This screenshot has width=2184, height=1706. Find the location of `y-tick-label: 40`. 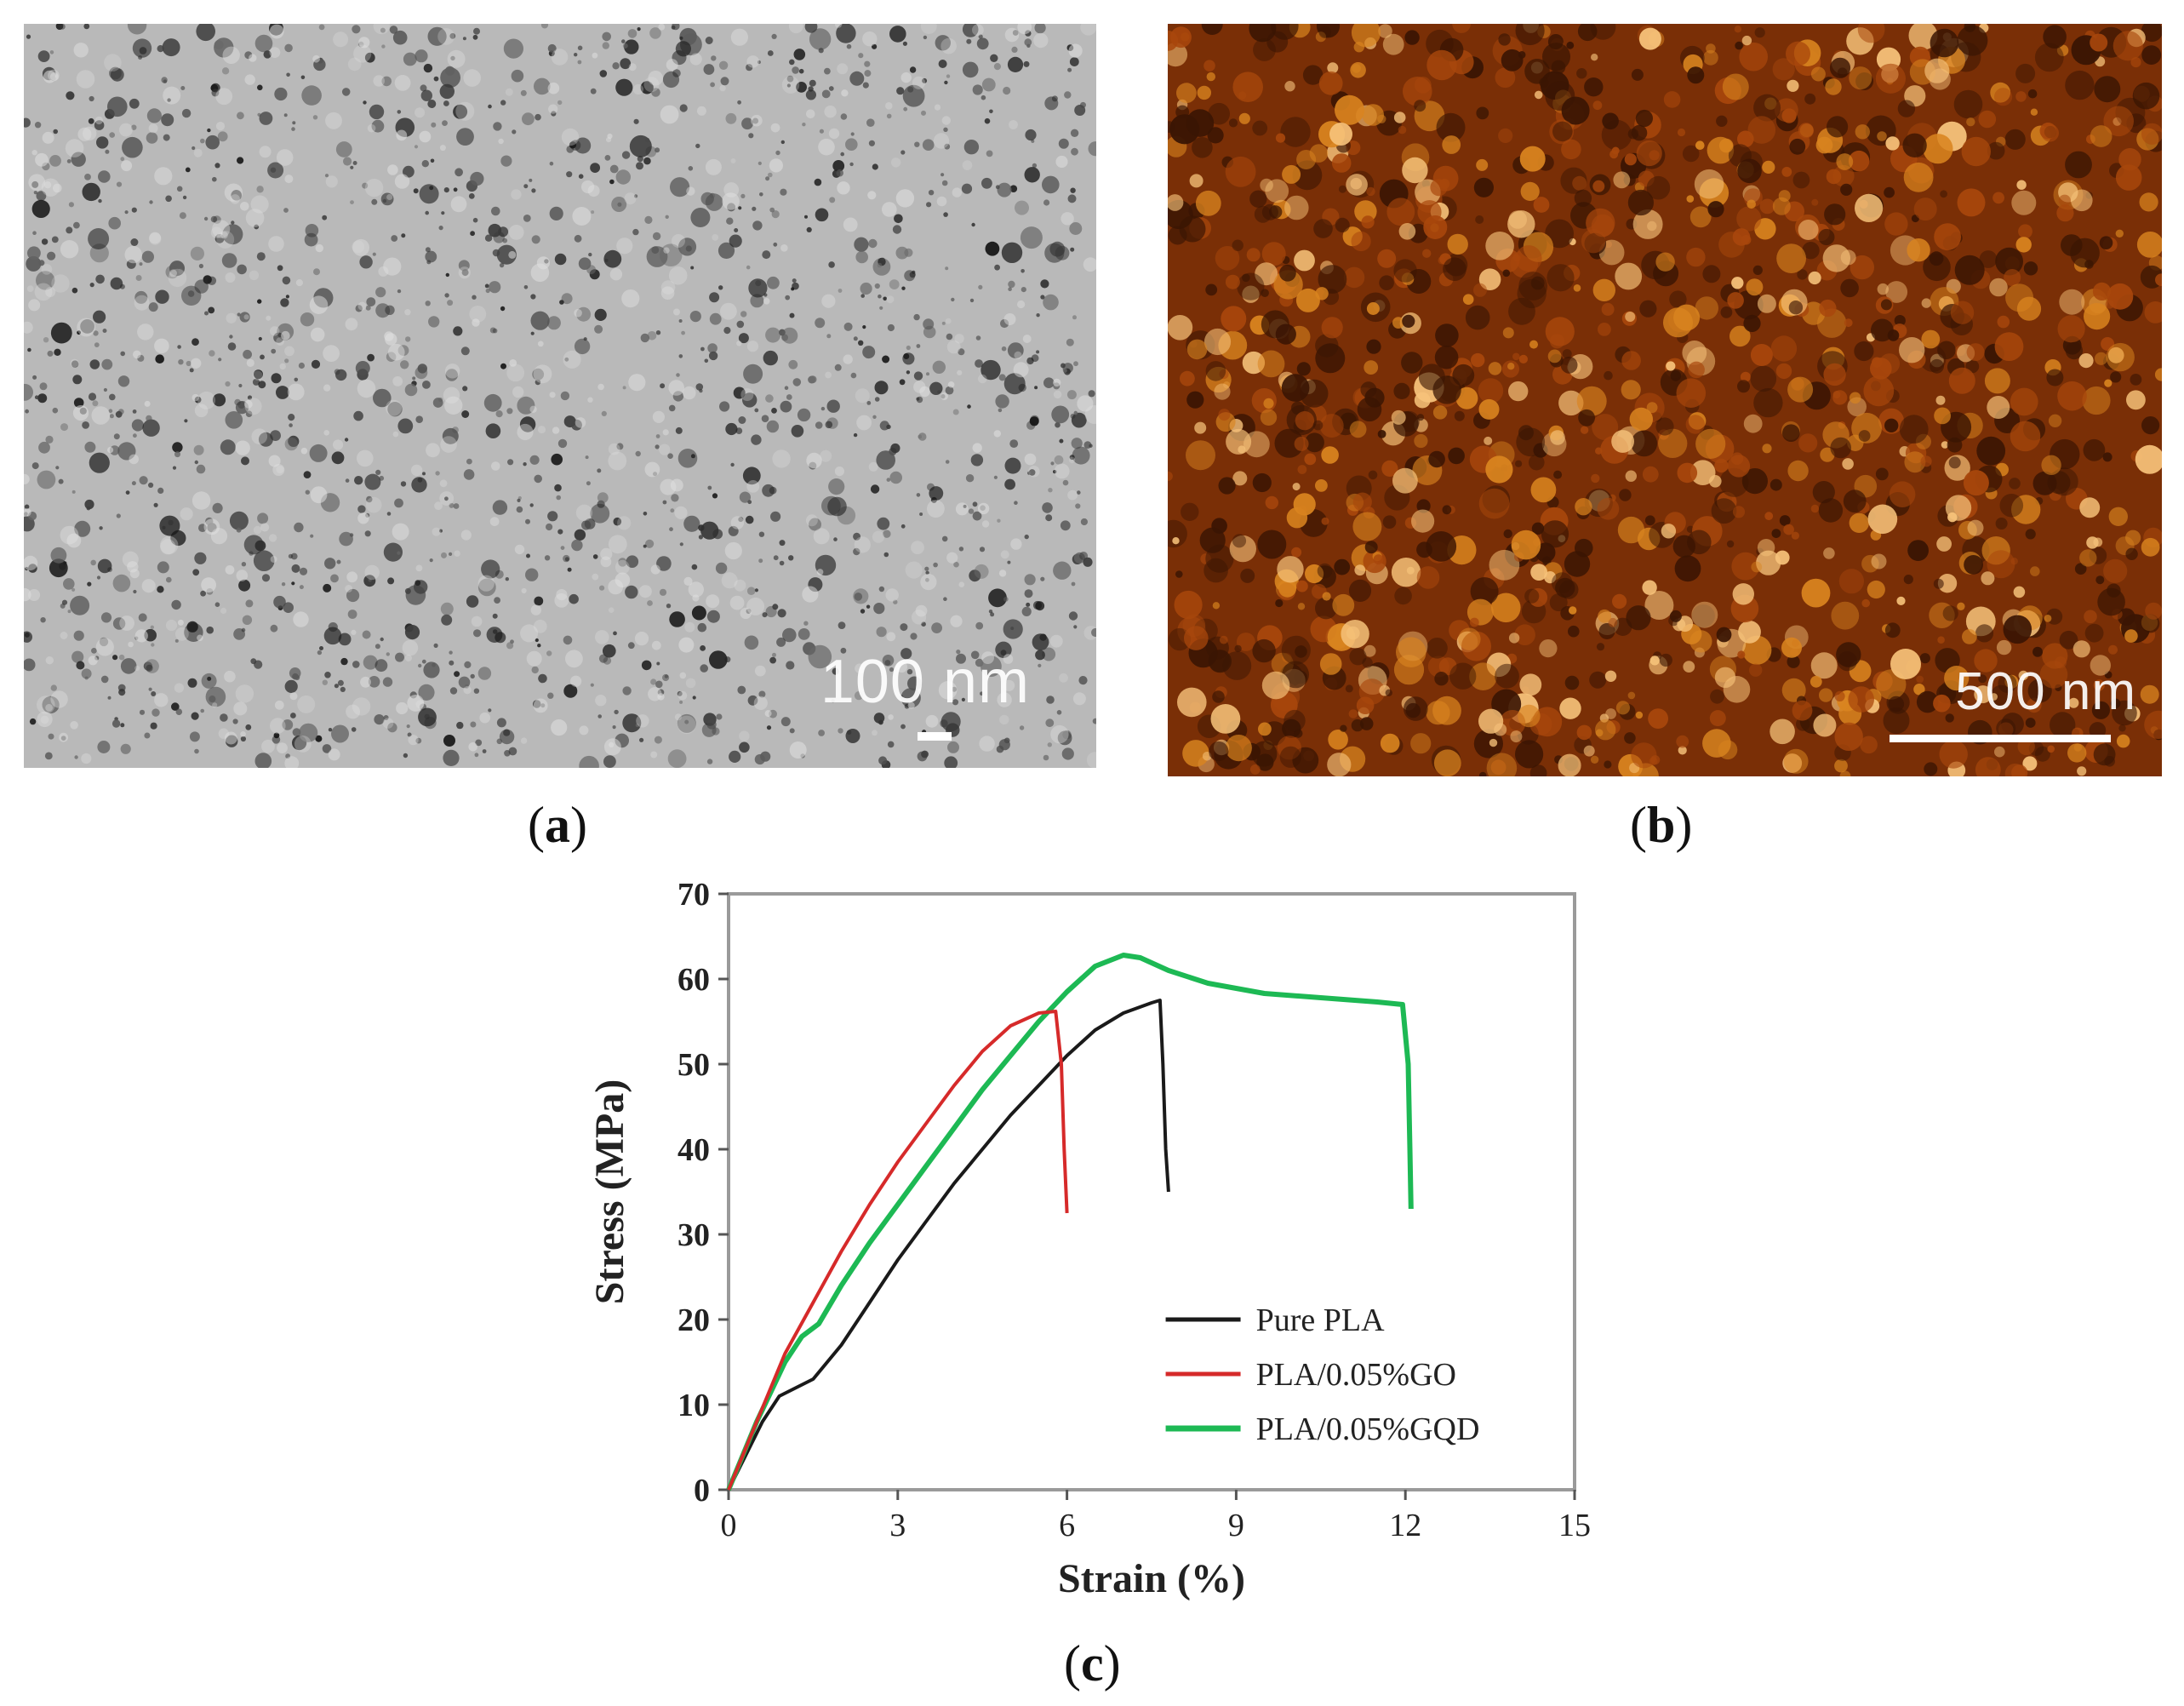

y-tick-label: 40 is located at coordinates (694, 1150).